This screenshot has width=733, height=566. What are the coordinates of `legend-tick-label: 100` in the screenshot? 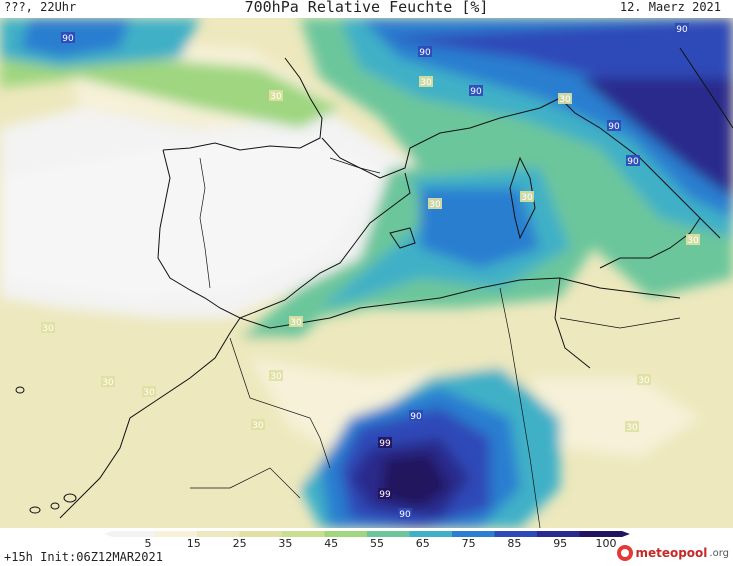 It's located at (606, 542).